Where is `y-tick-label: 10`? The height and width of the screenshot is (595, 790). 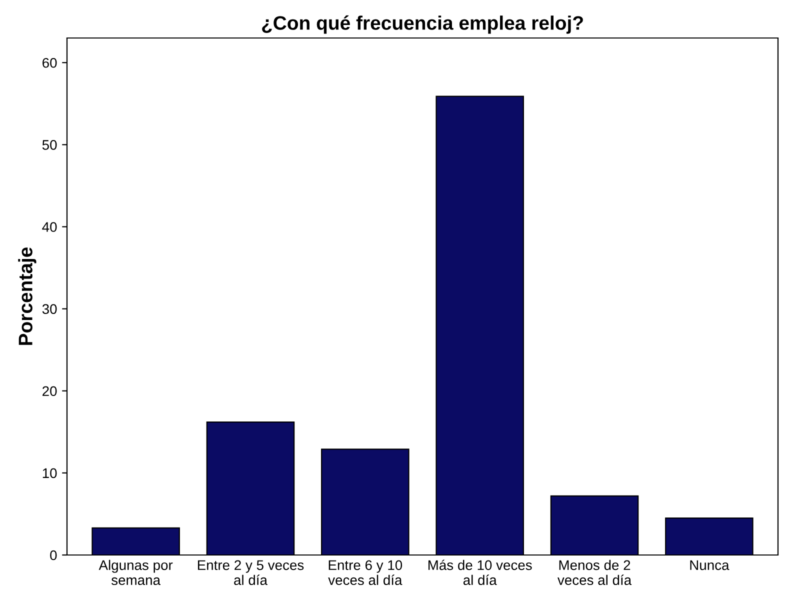 y-tick-label: 10 is located at coordinates (49, 473).